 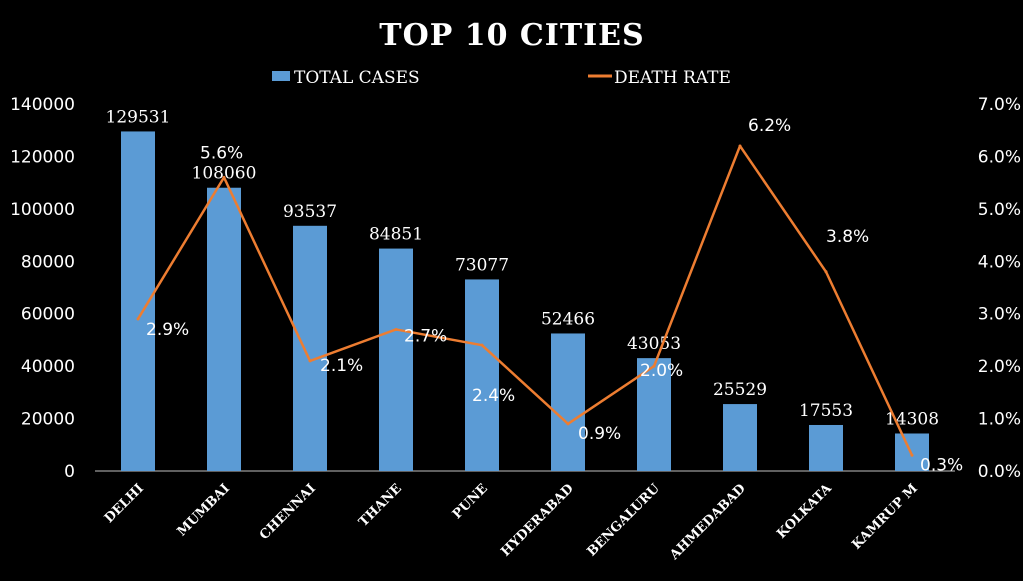 I want to click on death-rate-value-label: 2.9%, so click(x=167, y=330).